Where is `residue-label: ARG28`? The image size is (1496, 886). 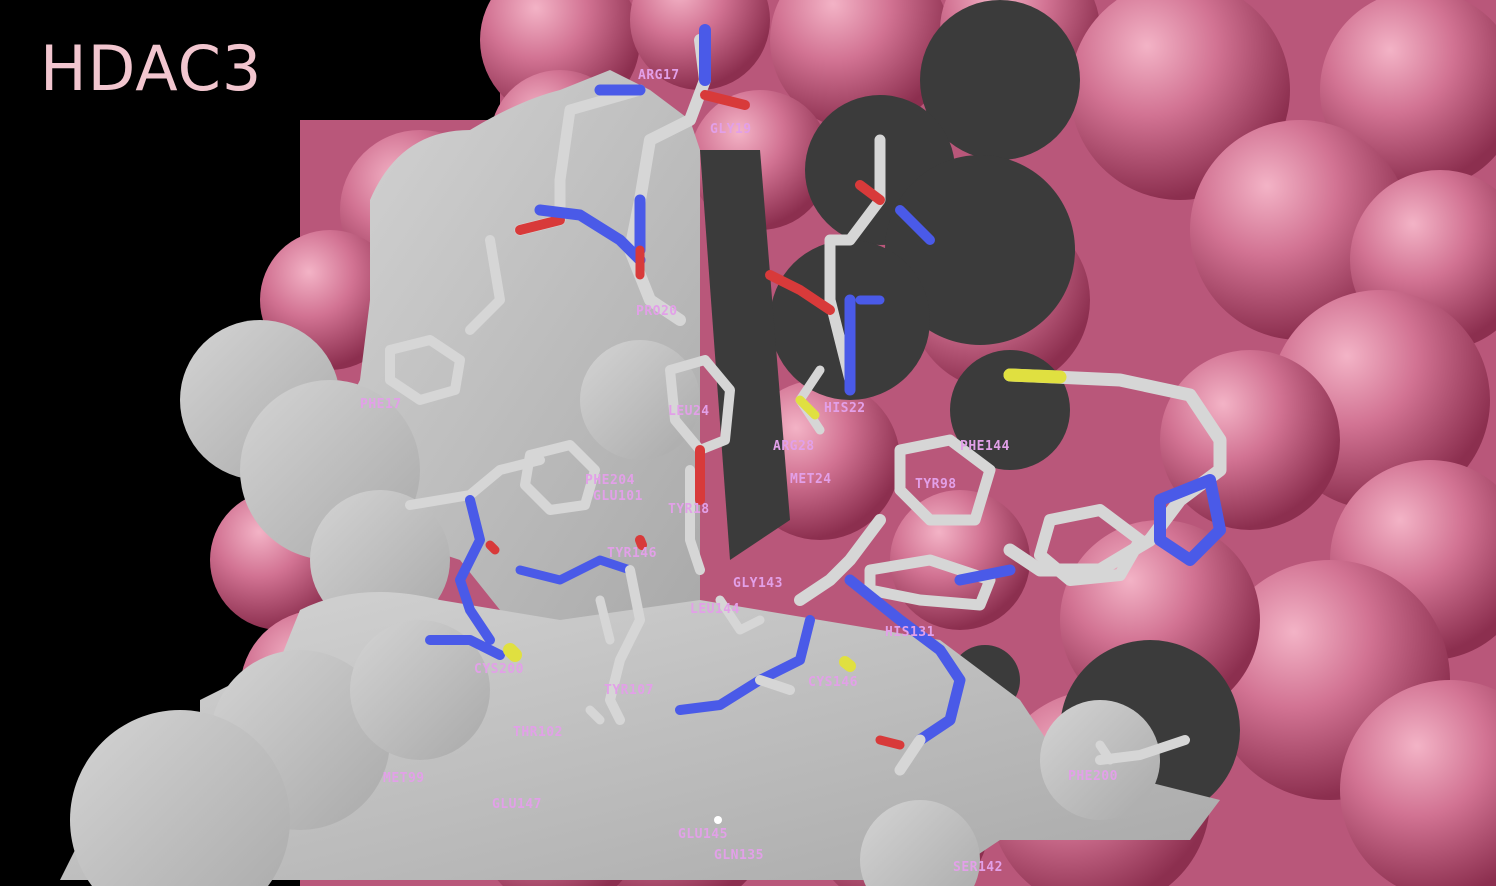 residue-label: ARG28 is located at coordinates (794, 446).